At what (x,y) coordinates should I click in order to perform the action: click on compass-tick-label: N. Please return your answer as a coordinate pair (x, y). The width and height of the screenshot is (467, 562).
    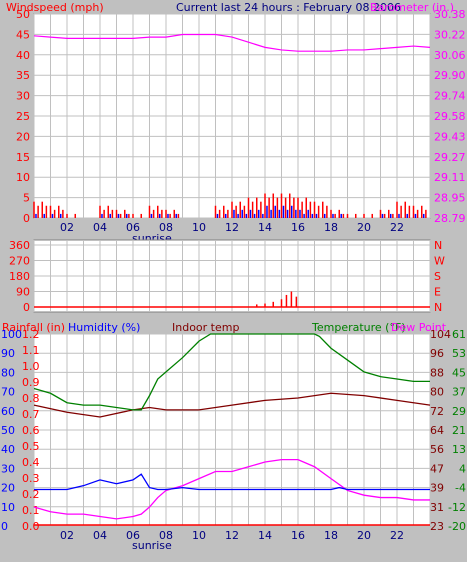
    Looking at the image, I should click on (438, 307).